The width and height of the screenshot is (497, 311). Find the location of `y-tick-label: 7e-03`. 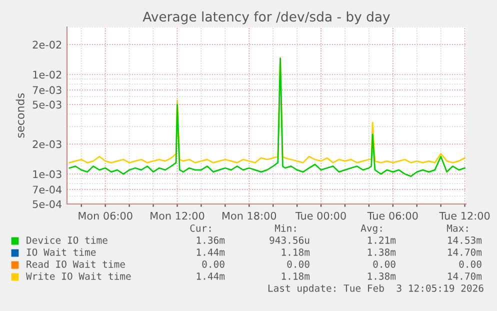

y-tick-label: 7e-03 is located at coordinates (47, 90).